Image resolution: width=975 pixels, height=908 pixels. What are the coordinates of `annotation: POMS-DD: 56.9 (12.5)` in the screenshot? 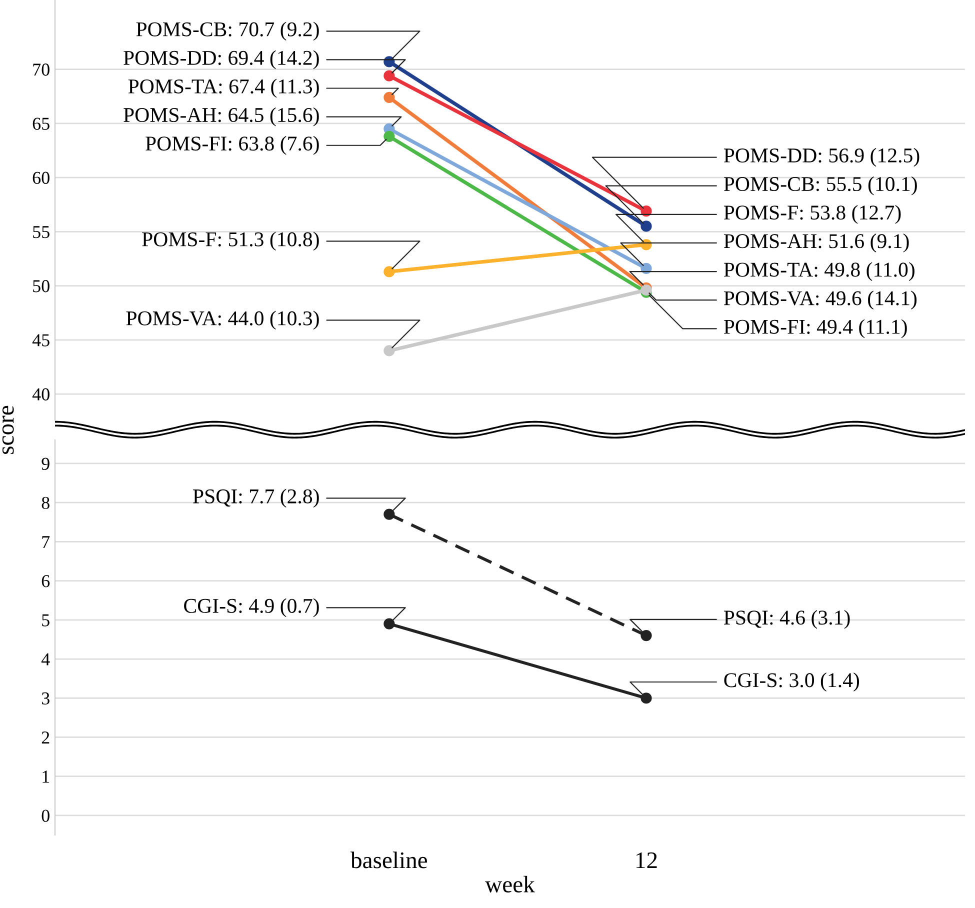 It's located at (822, 157).